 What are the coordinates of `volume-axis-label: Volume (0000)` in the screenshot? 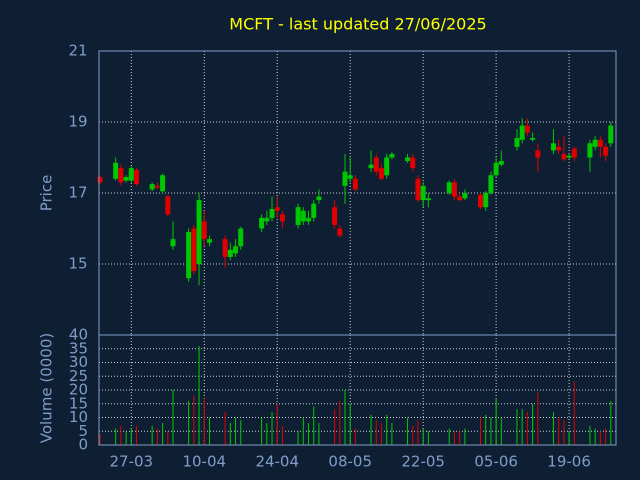 It's located at (47, 388).